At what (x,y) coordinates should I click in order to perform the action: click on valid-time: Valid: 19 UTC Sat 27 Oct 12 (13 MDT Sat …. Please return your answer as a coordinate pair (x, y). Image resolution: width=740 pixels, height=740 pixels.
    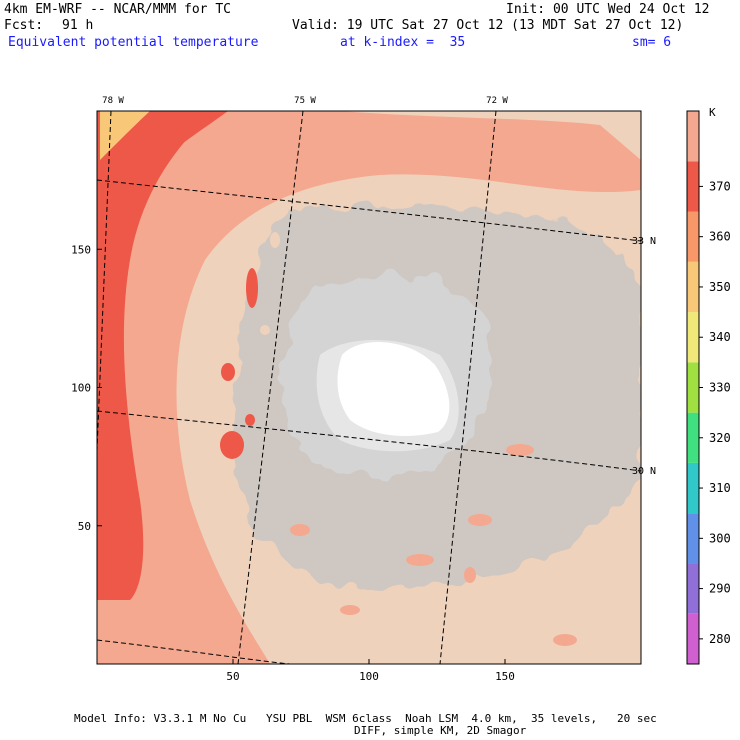
    Looking at the image, I should click on (488, 25).